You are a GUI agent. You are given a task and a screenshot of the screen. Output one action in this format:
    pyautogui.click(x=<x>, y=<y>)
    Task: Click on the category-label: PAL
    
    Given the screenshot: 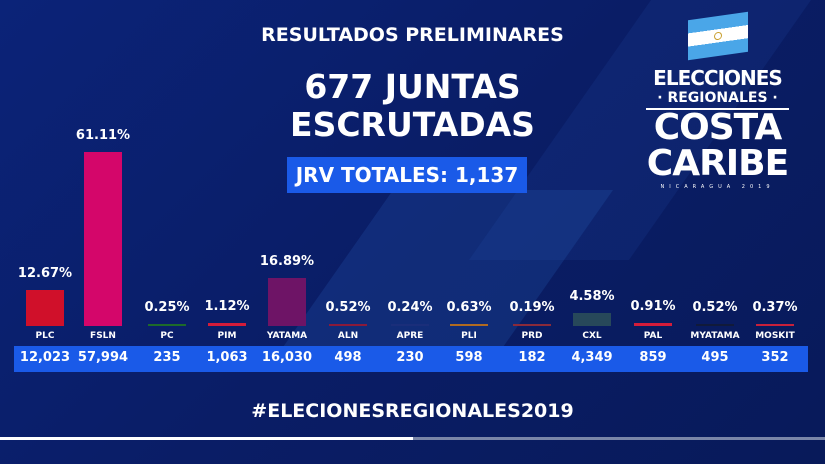 What is the action you would take?
    pyautogui.click(x=653, y=336)
    